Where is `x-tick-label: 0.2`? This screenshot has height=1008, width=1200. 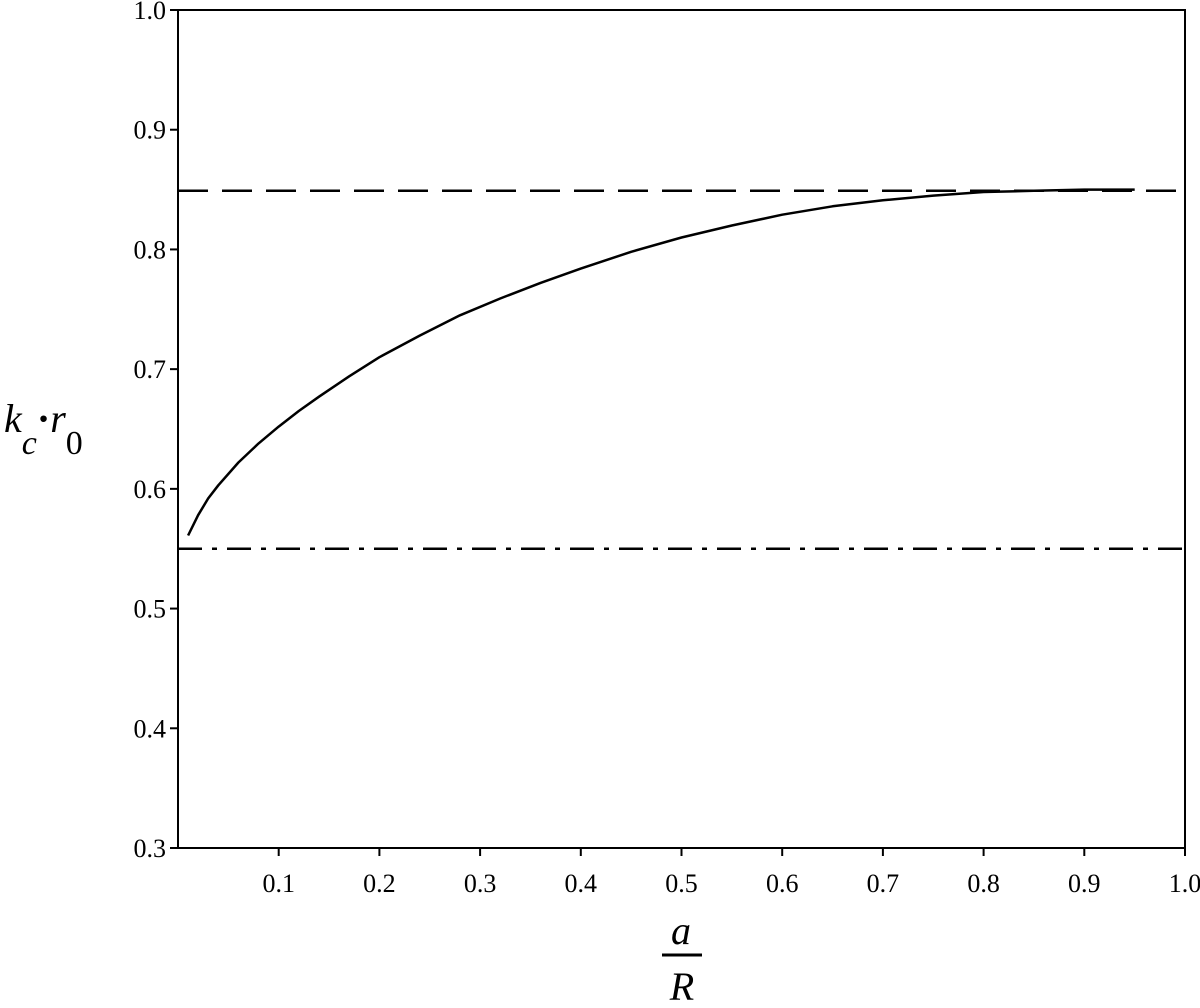
x-tick-label: 0.2 is located at coordinates (379, 883).